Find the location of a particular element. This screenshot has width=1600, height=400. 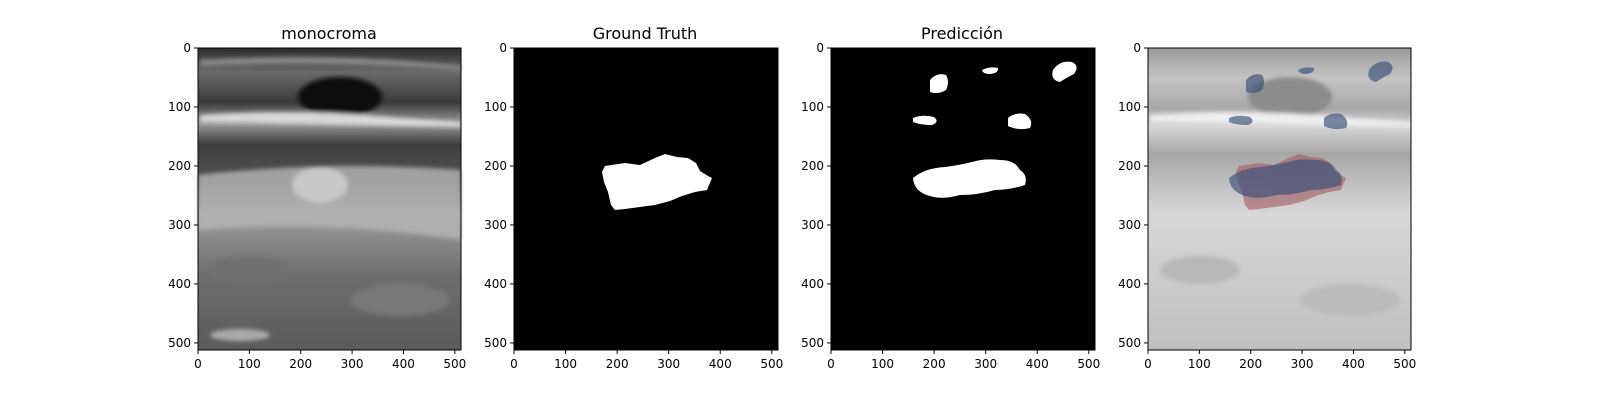

panel-ground-truth: Ground Truth is located at coordinates (646, 187).